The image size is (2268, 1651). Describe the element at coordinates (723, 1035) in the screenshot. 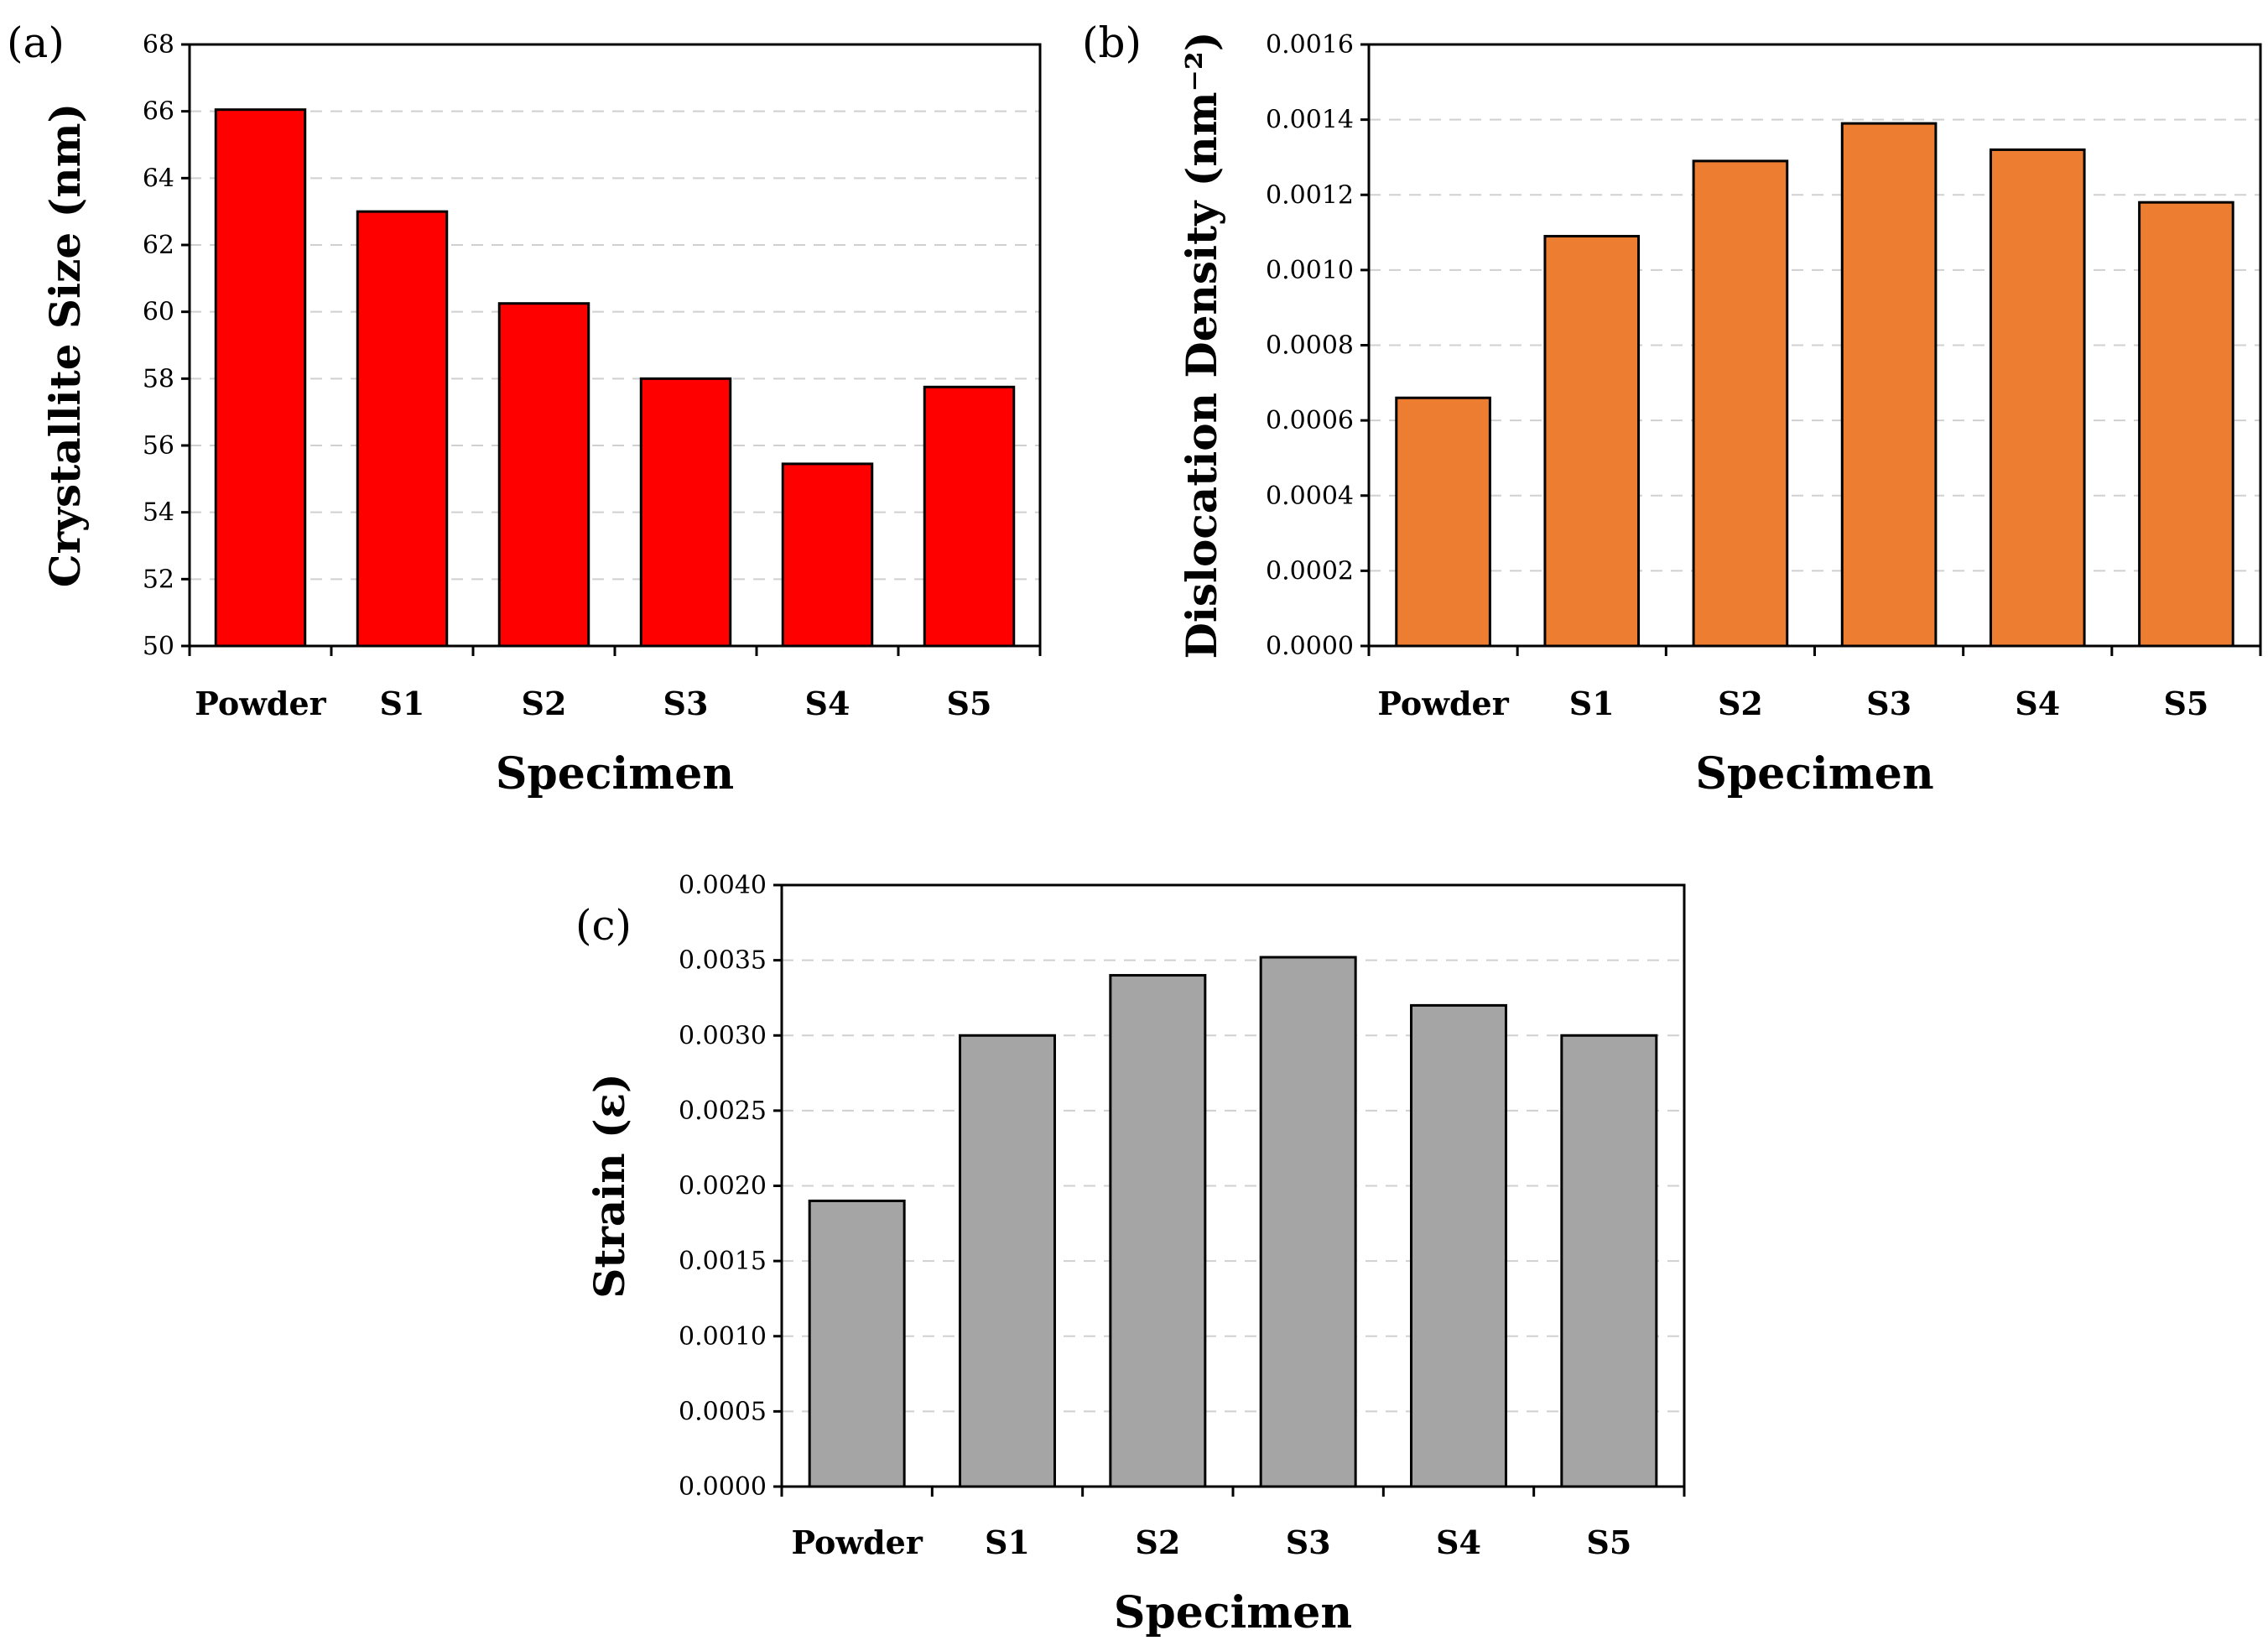

I see `y-tick-label: 0.0030` at that location.